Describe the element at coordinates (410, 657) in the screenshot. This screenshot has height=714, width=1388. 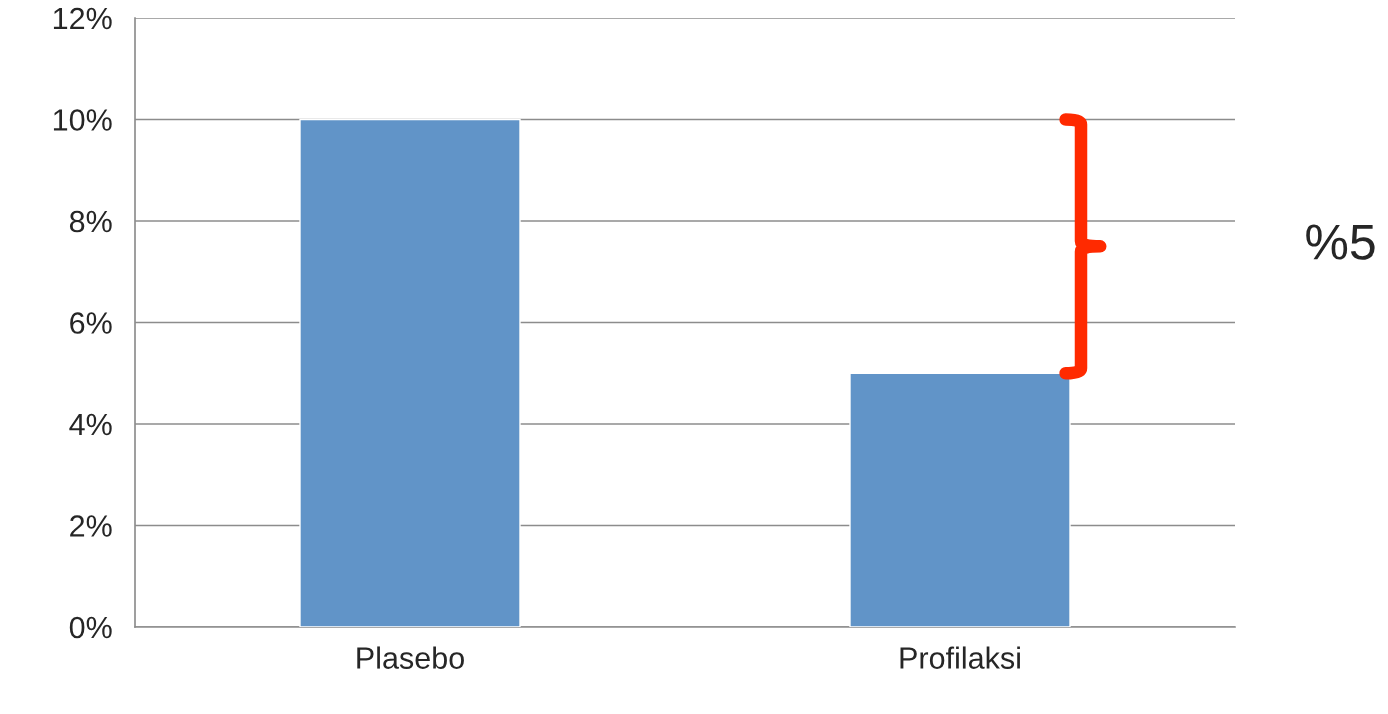
I see `x-tick-label: Plasebo` at that location.